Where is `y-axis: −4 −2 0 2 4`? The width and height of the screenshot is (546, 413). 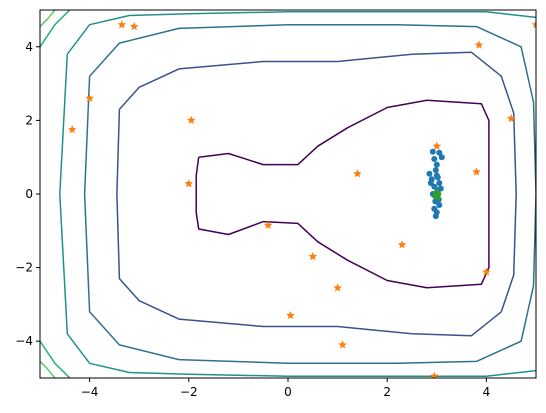
y-axis: −4 −2 0 2 4 is located at coordinates (27, 194).